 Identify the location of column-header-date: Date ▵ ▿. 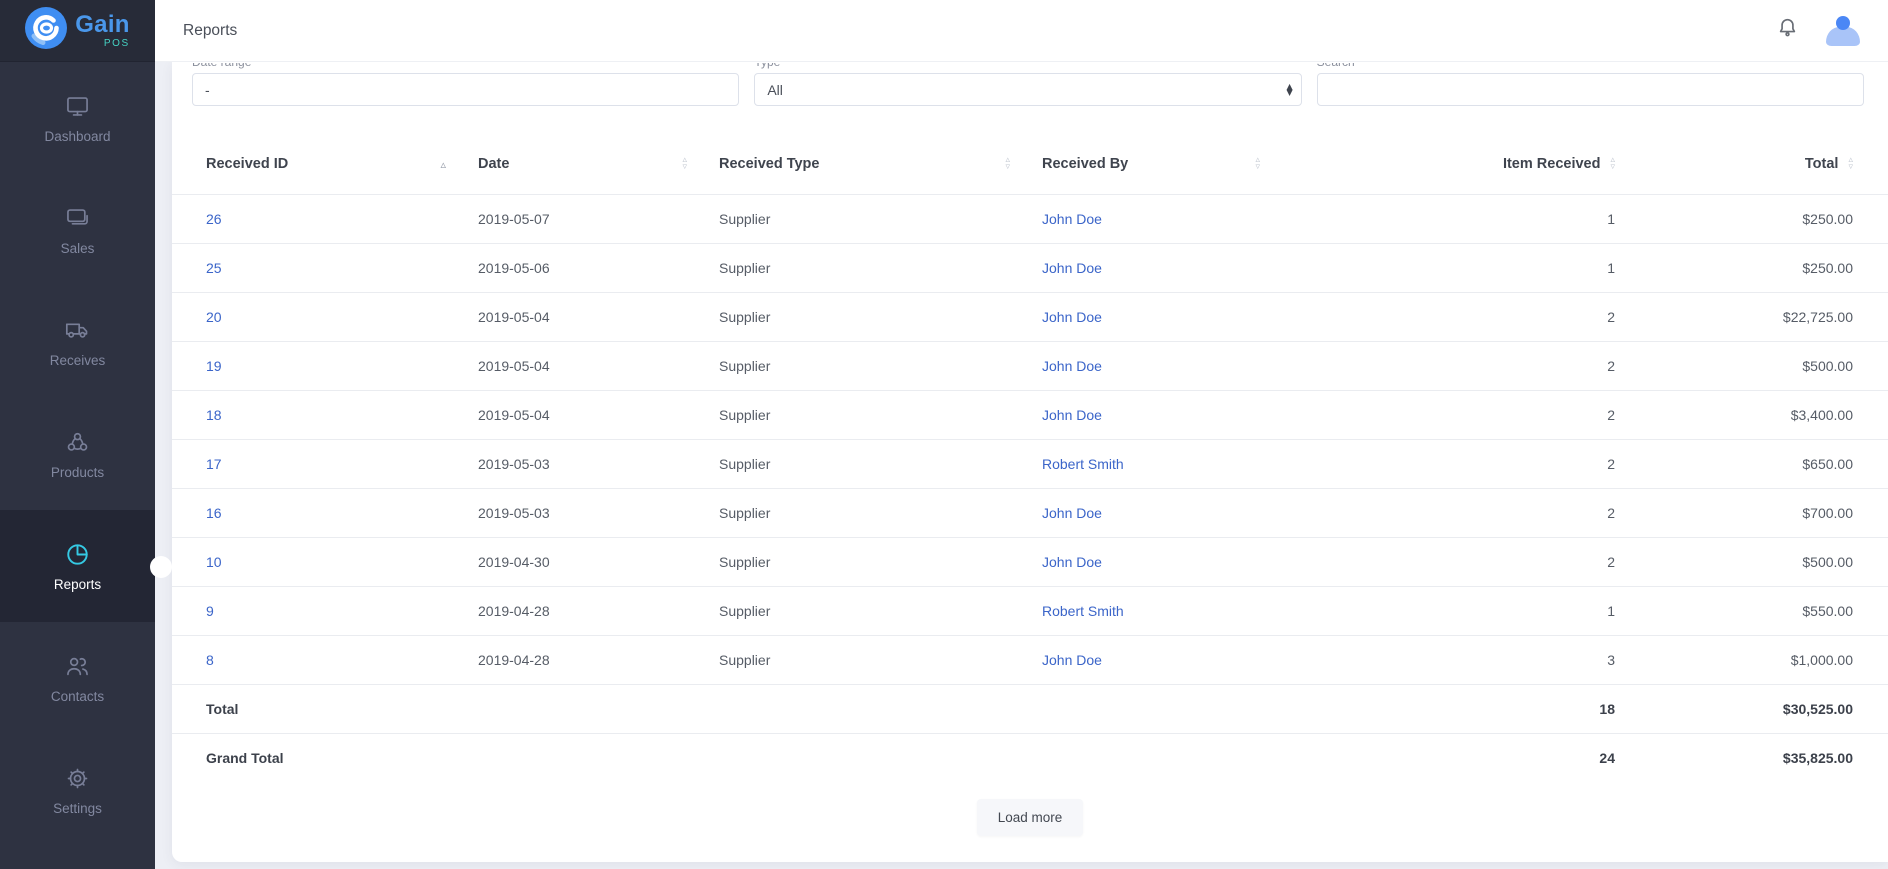
(582, 164).